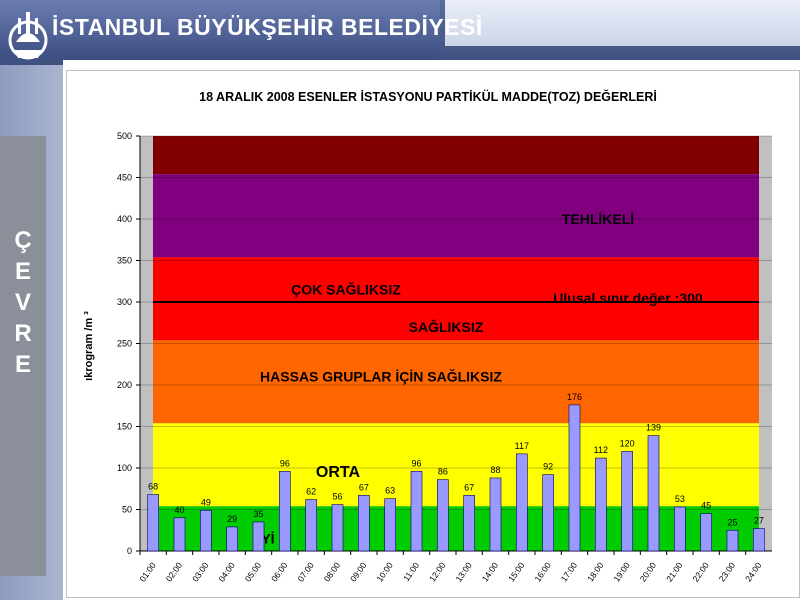 This screenshot has width=800, height=600. I want to click on band-label: HASSAS GRUPLAR İÇİN SAĞLIKSIZ, so click(381, 376).